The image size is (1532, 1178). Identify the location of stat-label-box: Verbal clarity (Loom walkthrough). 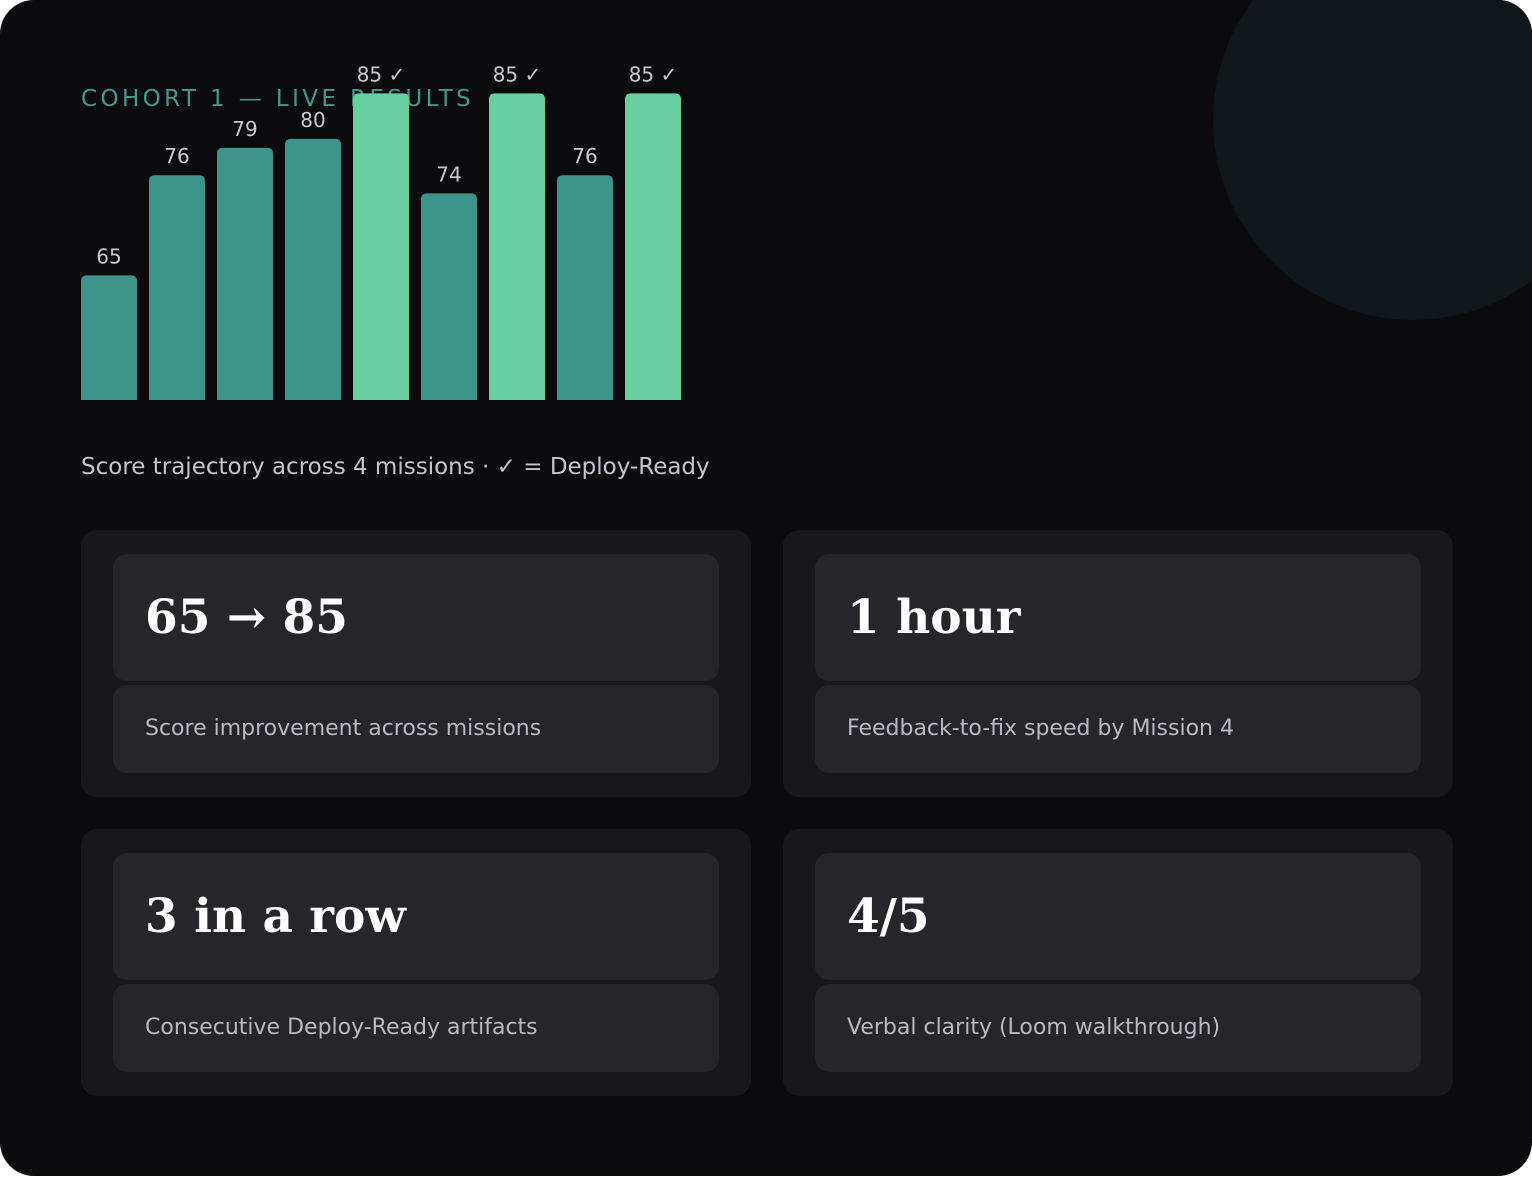
(1118, 1028).